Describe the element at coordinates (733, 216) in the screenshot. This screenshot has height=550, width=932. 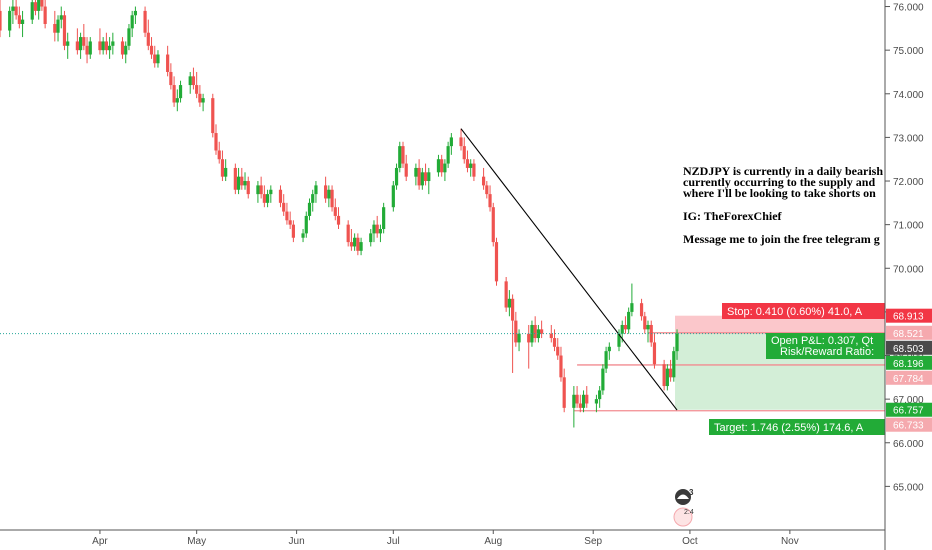
I see `note-line-ig: IG: TheForexChief` at that location.